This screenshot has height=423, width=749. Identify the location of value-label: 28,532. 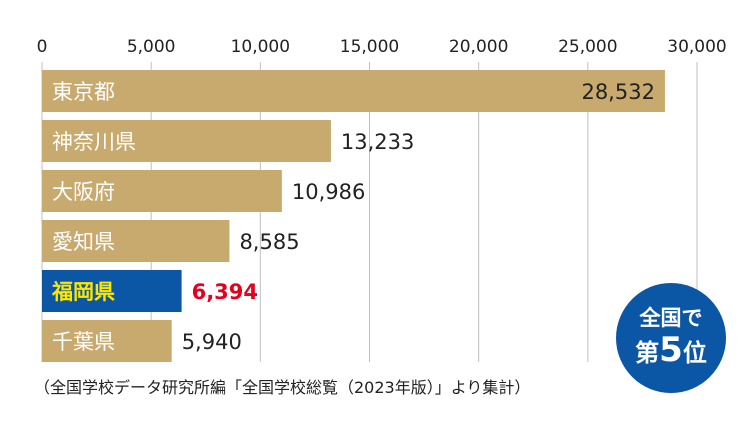
(617, 92).